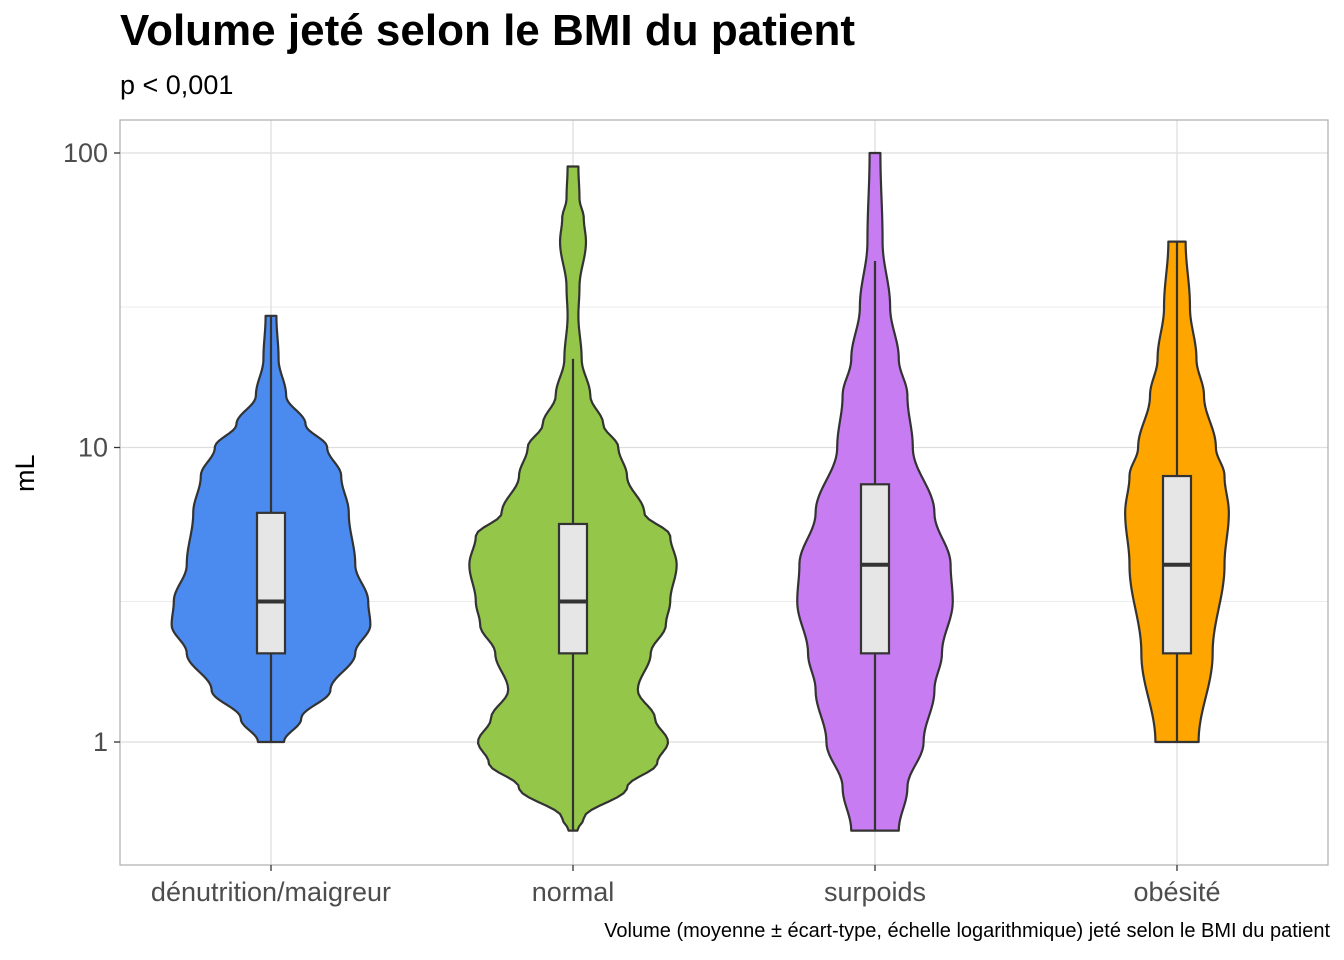 This screenshot has width=1344, height=960. Describe the element at coordinates (85, 153) in the screenshot. I see `y-tick-label: 100` at that location.